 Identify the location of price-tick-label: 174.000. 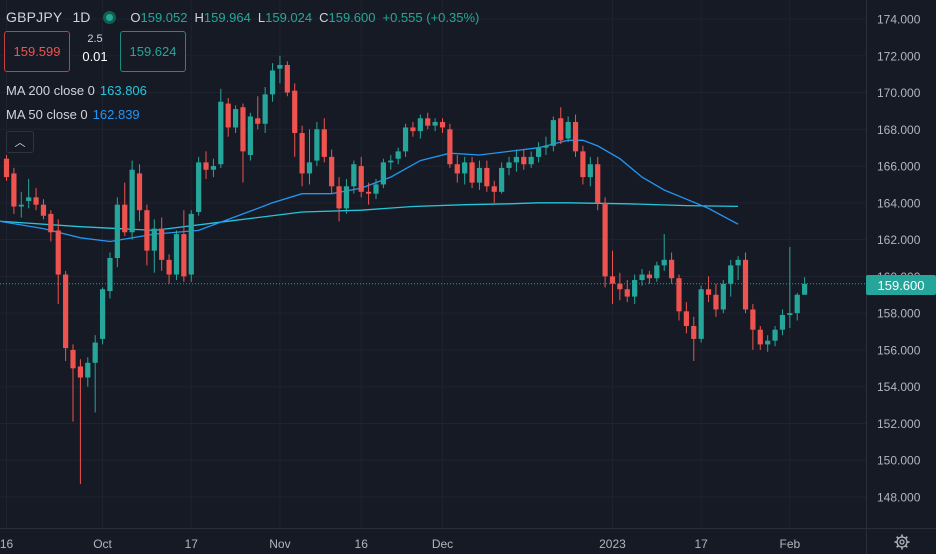
(899, 20).